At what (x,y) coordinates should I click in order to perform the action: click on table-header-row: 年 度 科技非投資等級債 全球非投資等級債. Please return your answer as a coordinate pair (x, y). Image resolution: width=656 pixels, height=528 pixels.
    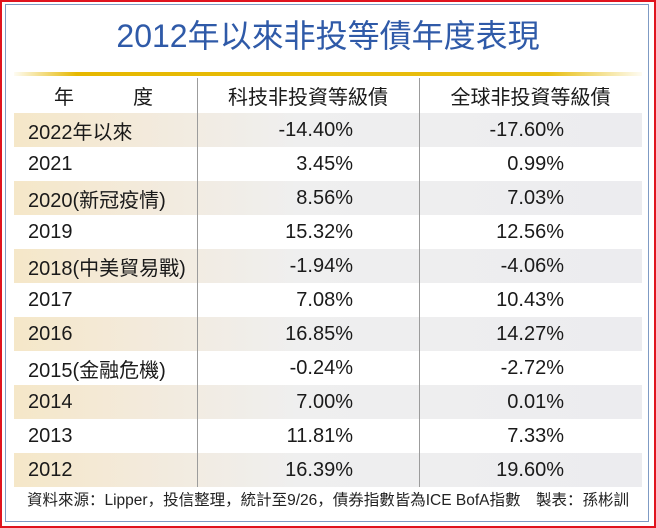
    Looking at the image, I should click on (328, 95).